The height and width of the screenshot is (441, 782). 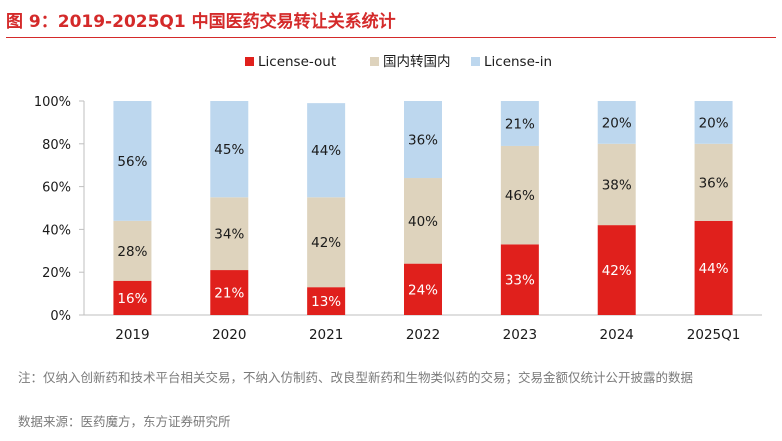 I want to click on x-tick-label: 2025Q1, so click(x=714, y=335).